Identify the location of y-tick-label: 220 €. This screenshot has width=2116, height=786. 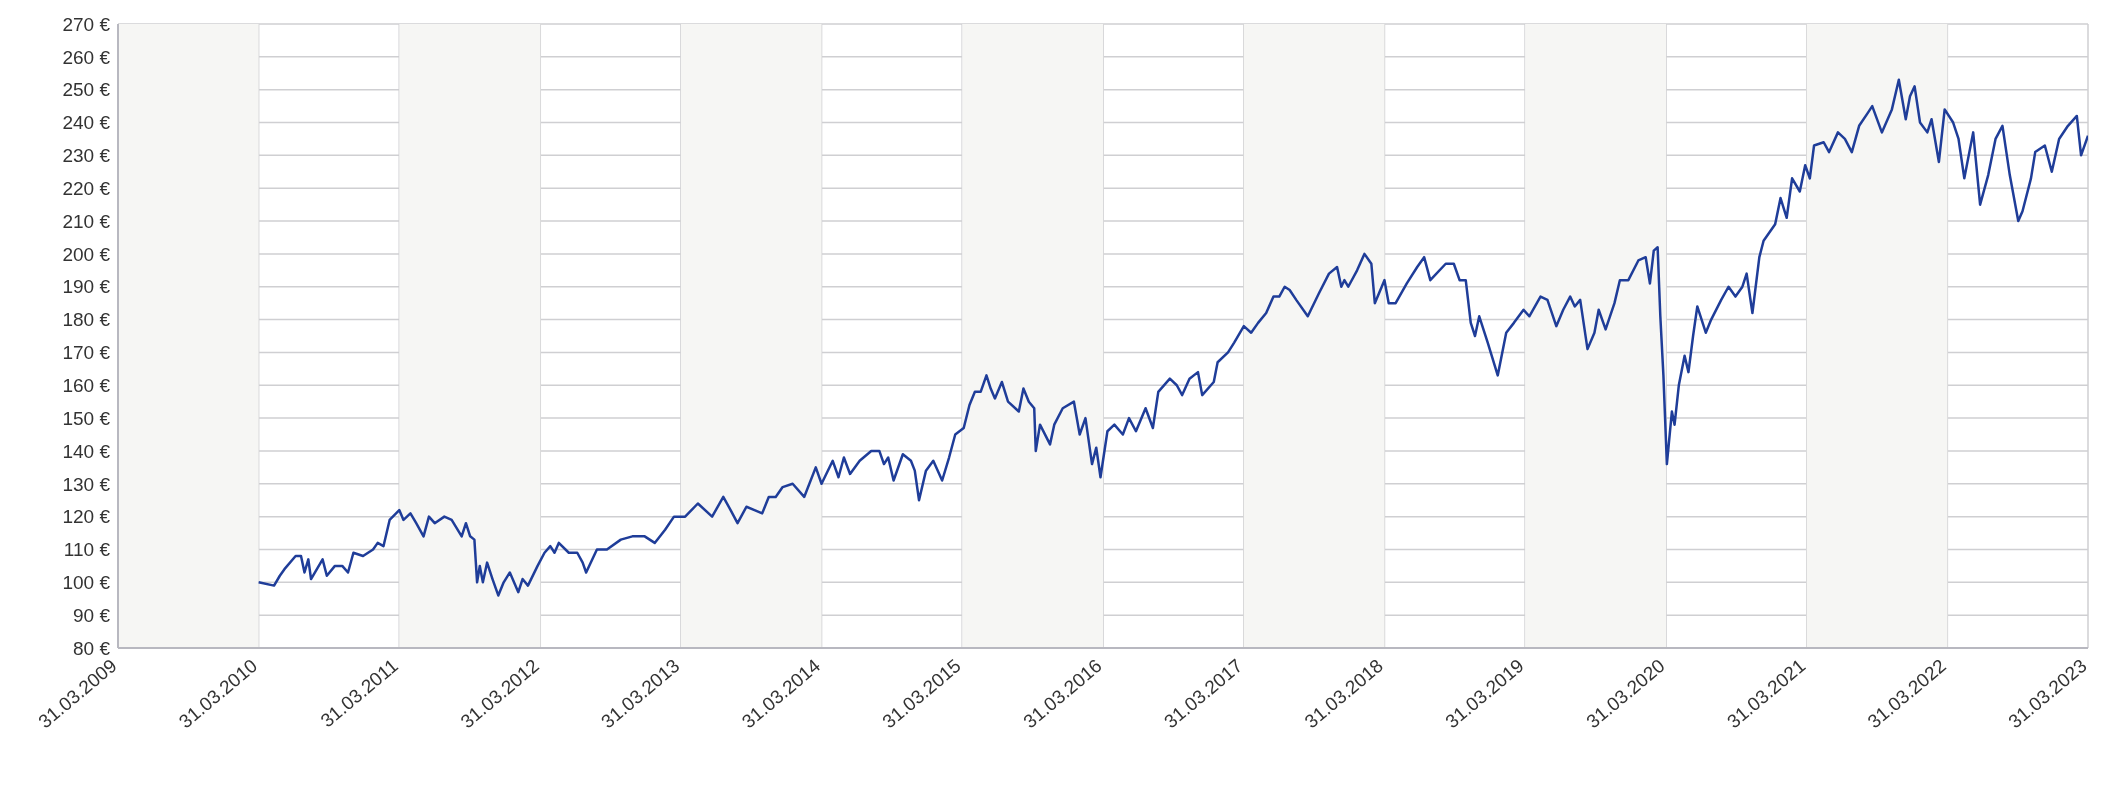
(86, 188).